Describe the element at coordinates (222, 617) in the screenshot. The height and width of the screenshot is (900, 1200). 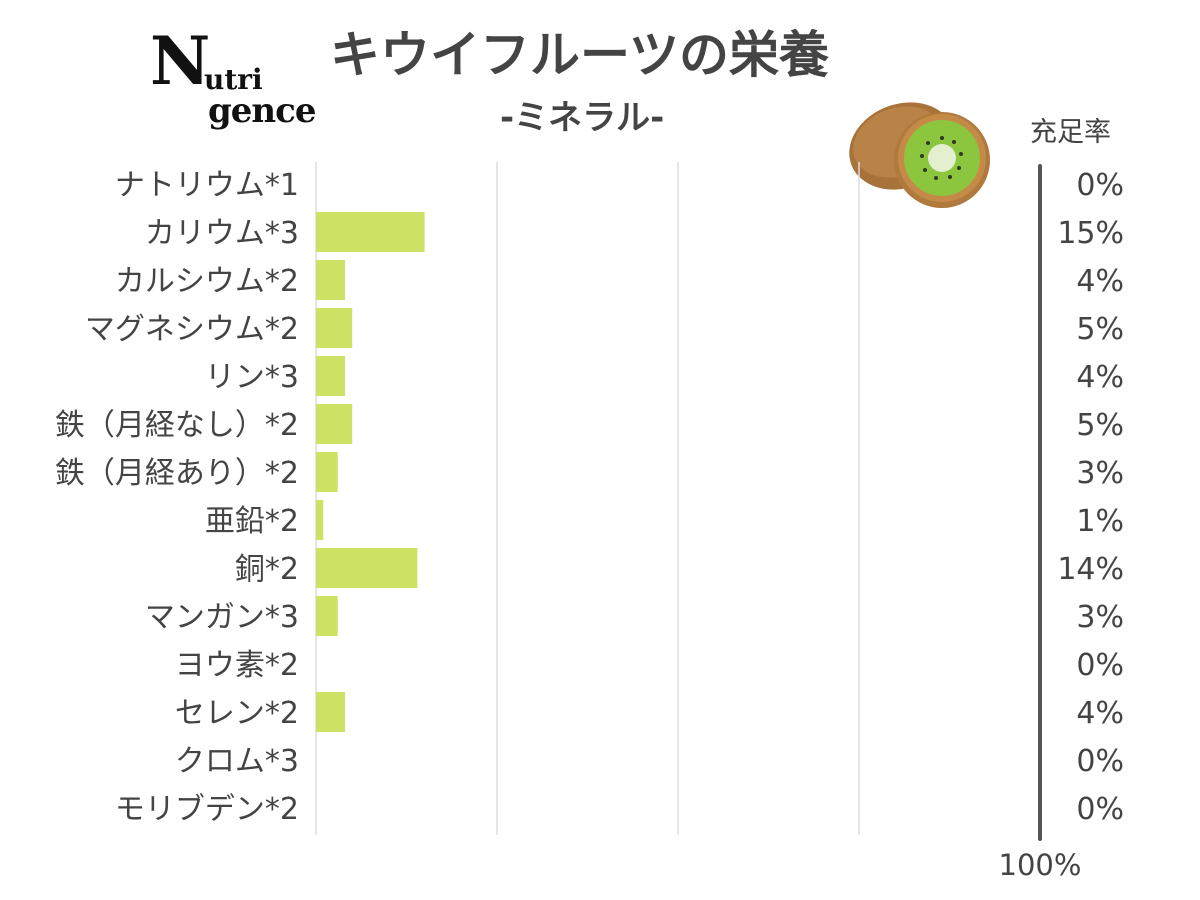
I see `category-label: マンガン*3` at that location.